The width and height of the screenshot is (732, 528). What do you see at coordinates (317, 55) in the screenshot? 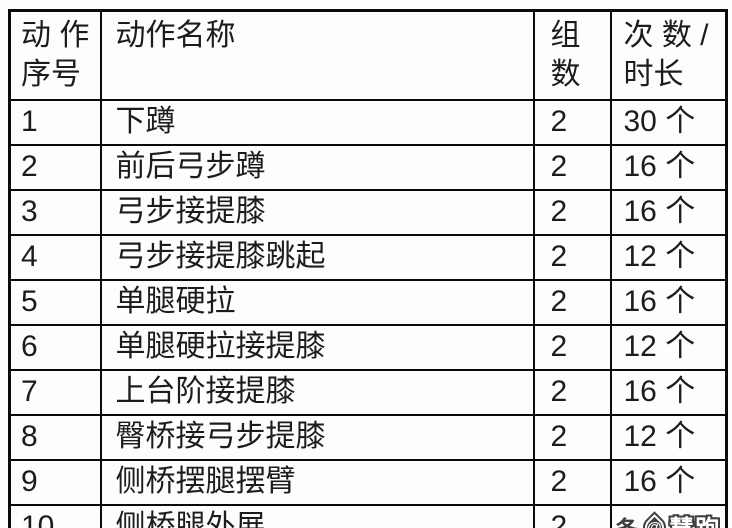
I see `col-header-action-name: 动作名称` at bounding box center [317, 55].